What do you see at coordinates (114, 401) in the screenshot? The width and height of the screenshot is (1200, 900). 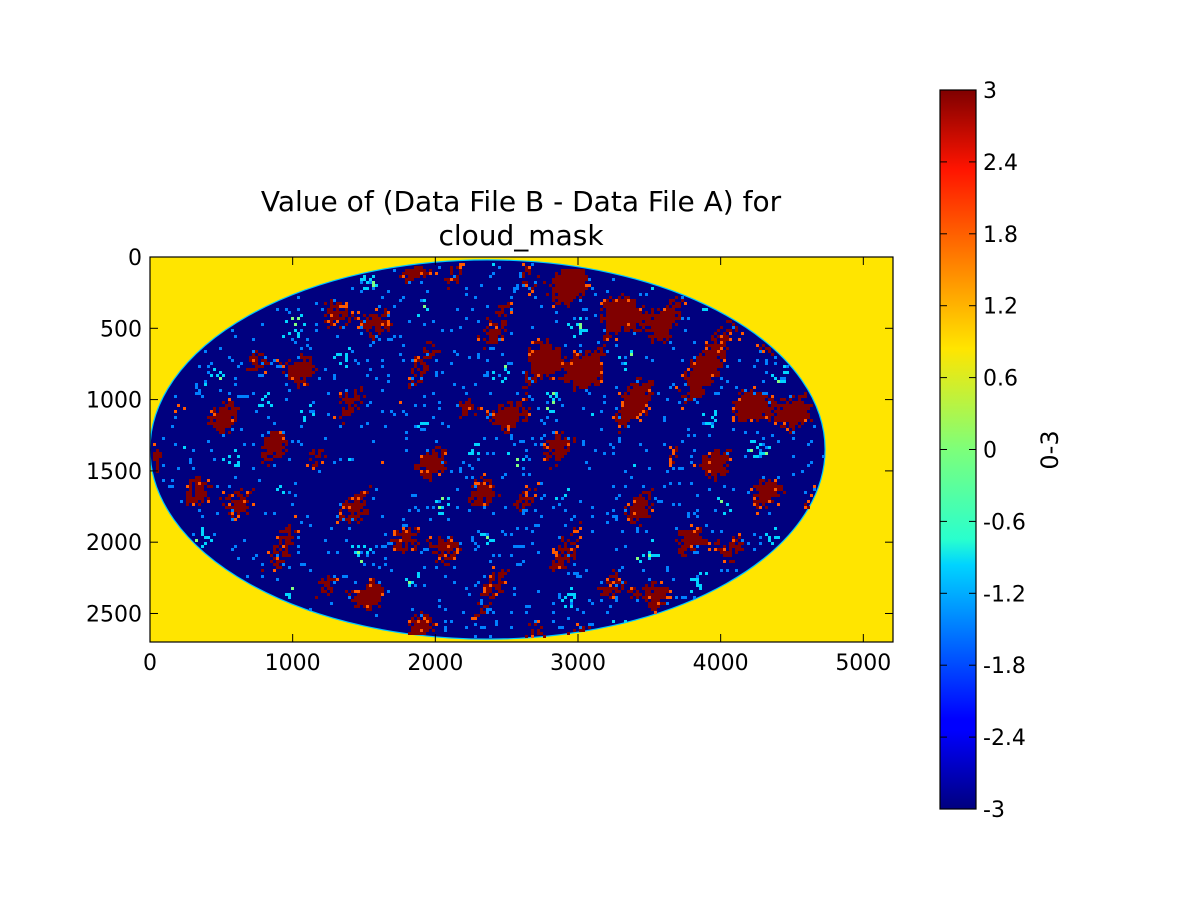 I see `y-tick-label: 1000` at bounding box center [114, 401].